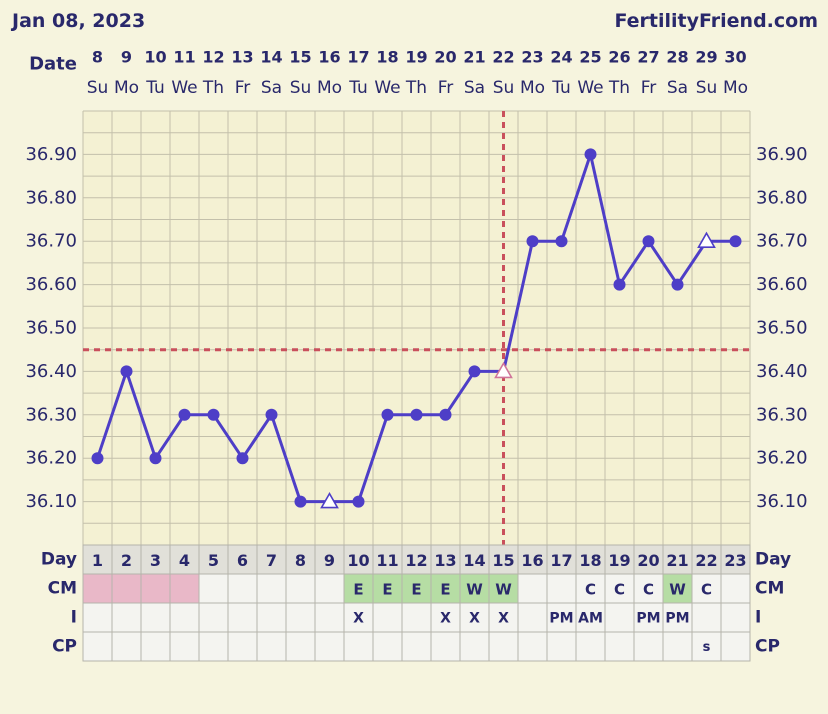 This screenshot has width=828, height=714. What do you see at coordinates (532, 560) in the screenshot?
I see `cycle-day-value: 16` at bounding box center [532, 560].